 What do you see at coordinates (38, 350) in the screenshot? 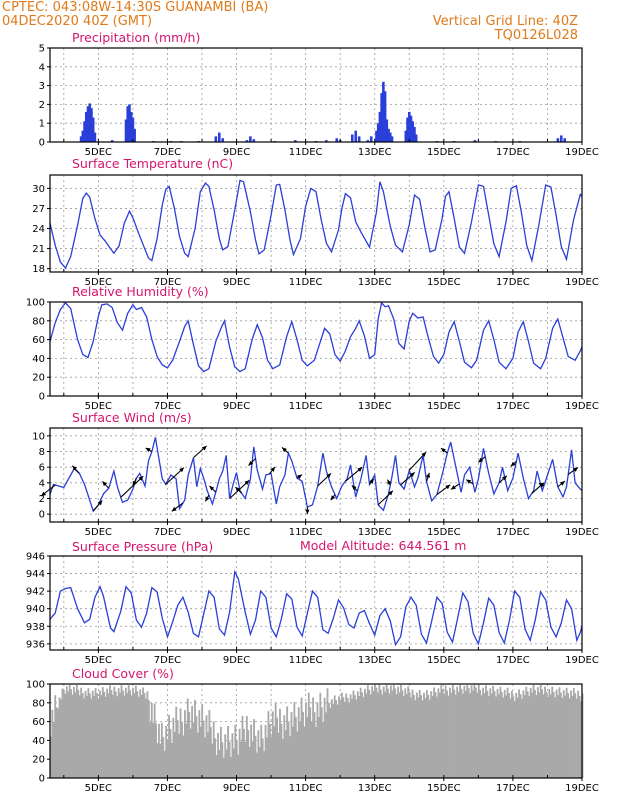
I see `humidity-y-axis: 0 20 40 60 80 100` at bounding box center [38, 350].